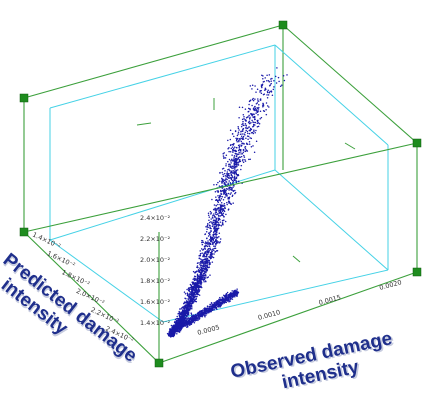 This screenshot has height=402, width=426. I want to click on svg-text: Predicted damageintensity, so click(70, 316).